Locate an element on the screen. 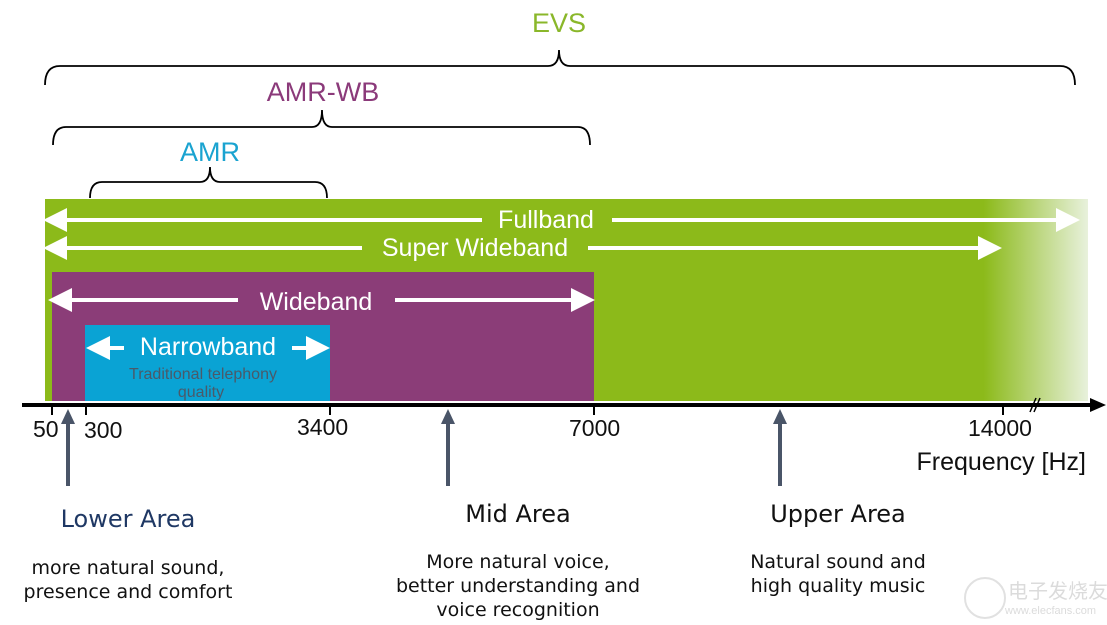 This screenshot has width=1107, height=625. upper-area-title: Upper Area is located at coordinates (838, 514).